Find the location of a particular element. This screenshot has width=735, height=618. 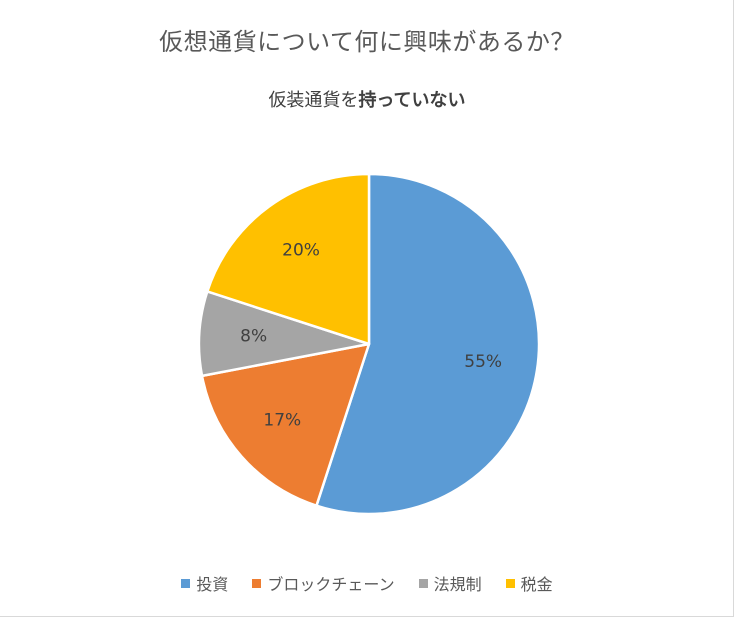

legend-item-2: ブロックチェーン is located at coordinates (323, 583).